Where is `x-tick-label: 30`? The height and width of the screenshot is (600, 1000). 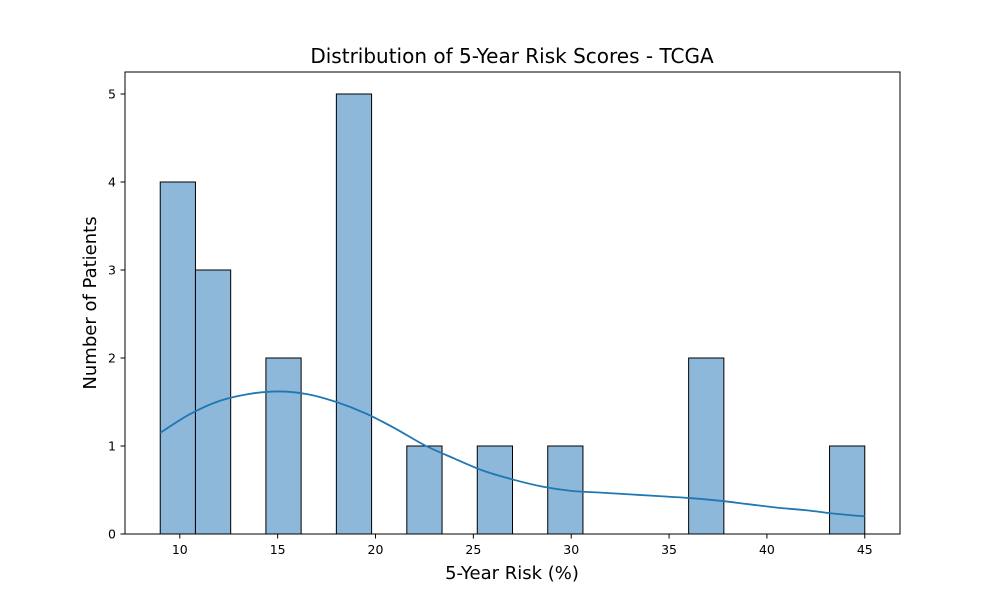
x-tick-label: 30 is located at coordinates (571, 549).